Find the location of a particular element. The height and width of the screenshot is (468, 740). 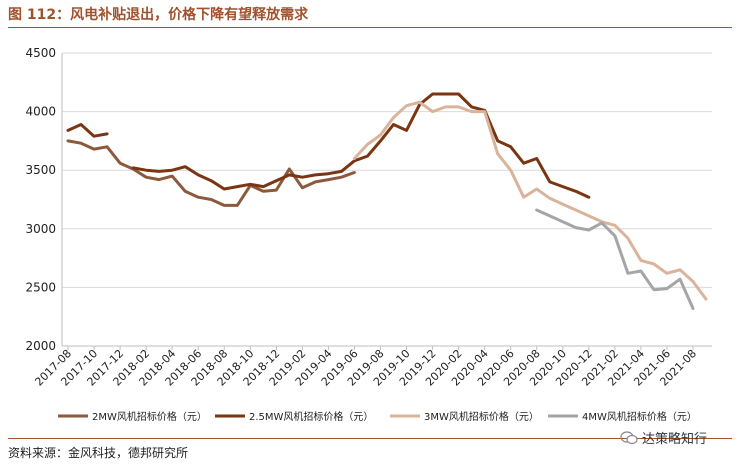

source-note: 资料来源：金风科技，德邦研究所 is located at coordinates (98, 453).